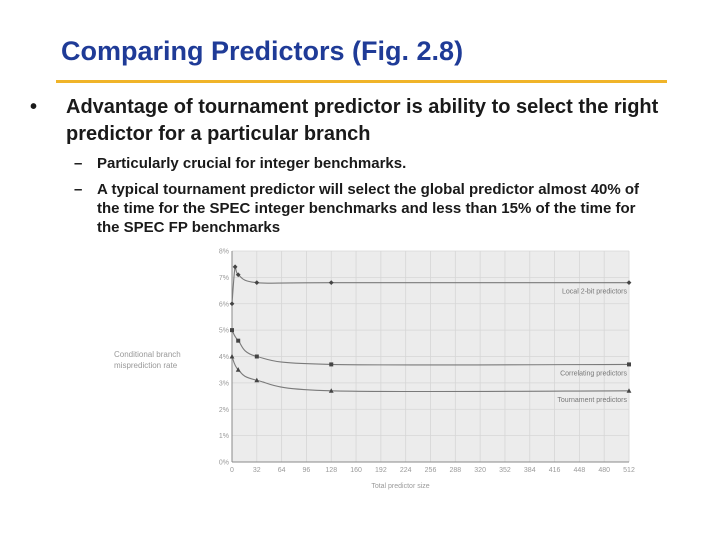 The width and height of the screenshot is (720, 540). Describe the element at coordinates (505, 470) in the screenshot. I see `x-tick-label: 352` at that location.